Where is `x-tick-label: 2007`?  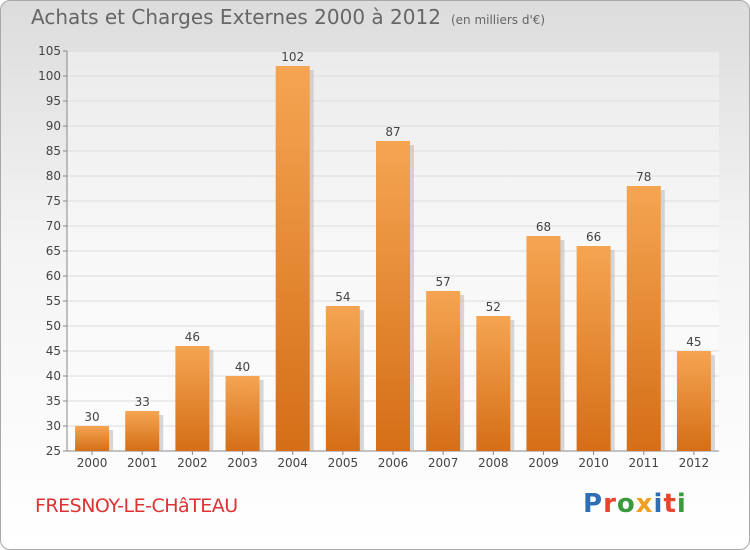
x-tick-label: 2007 is located at coordinates (443, 463).